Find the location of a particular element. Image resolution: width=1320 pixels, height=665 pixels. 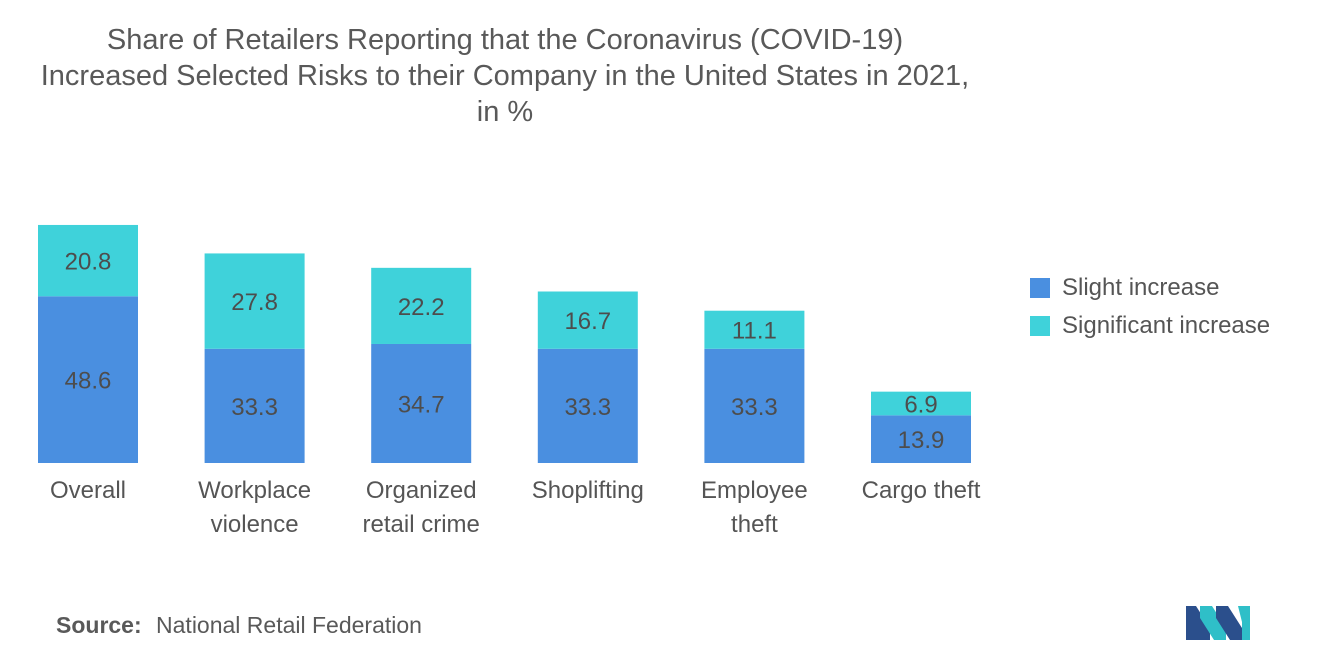

data-label-slight-1: 33.3 is located at coordinates (254, 407).